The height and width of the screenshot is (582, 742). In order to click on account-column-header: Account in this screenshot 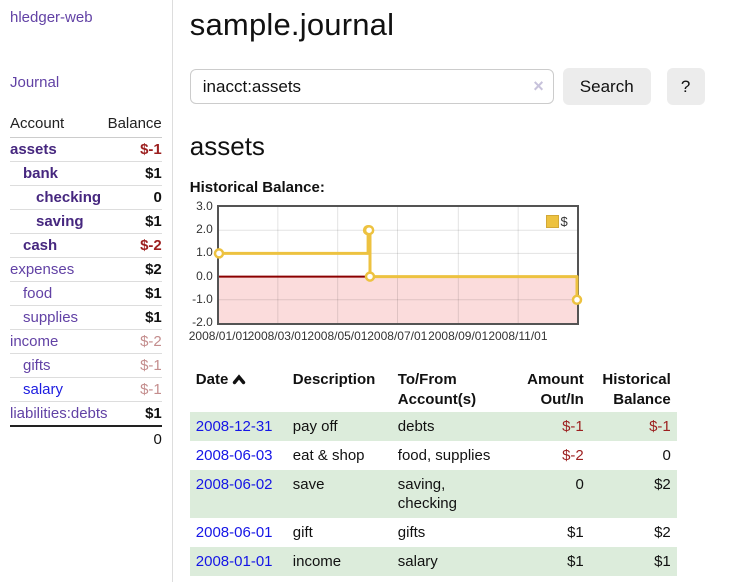, I will do `click(59, 125)`.